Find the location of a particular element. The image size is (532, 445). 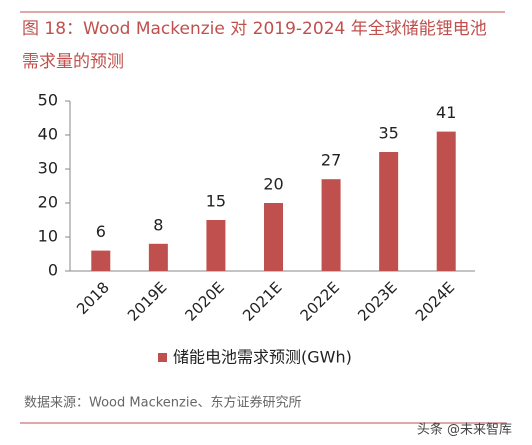

x-tick-label: 2019E is located at coordinates (147, 301).